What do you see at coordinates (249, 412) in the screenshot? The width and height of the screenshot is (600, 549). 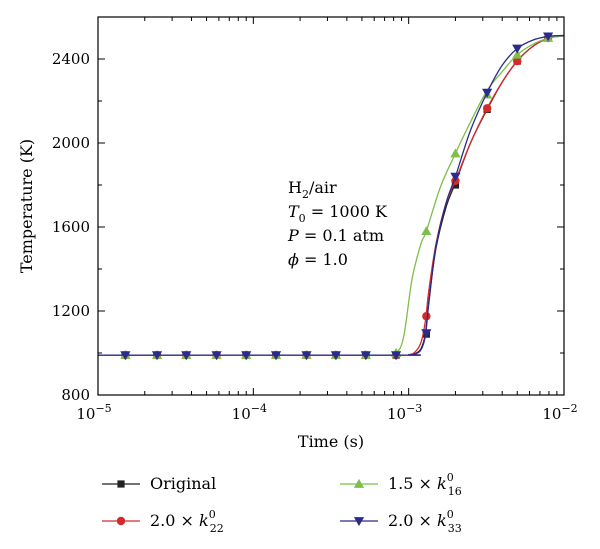 I see `x-tick-label: 10⁻⁴` at bounding box center [249, 412].